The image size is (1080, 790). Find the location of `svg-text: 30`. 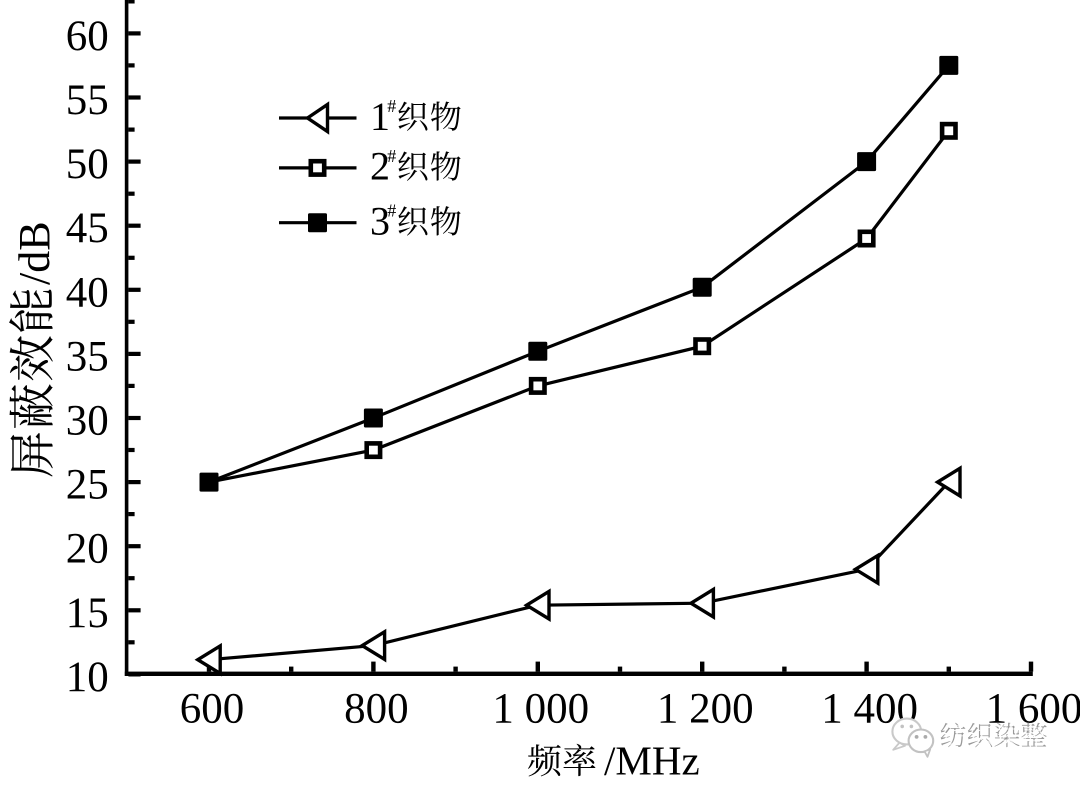

svg-text: 30 is located at coordinates (87, 421).